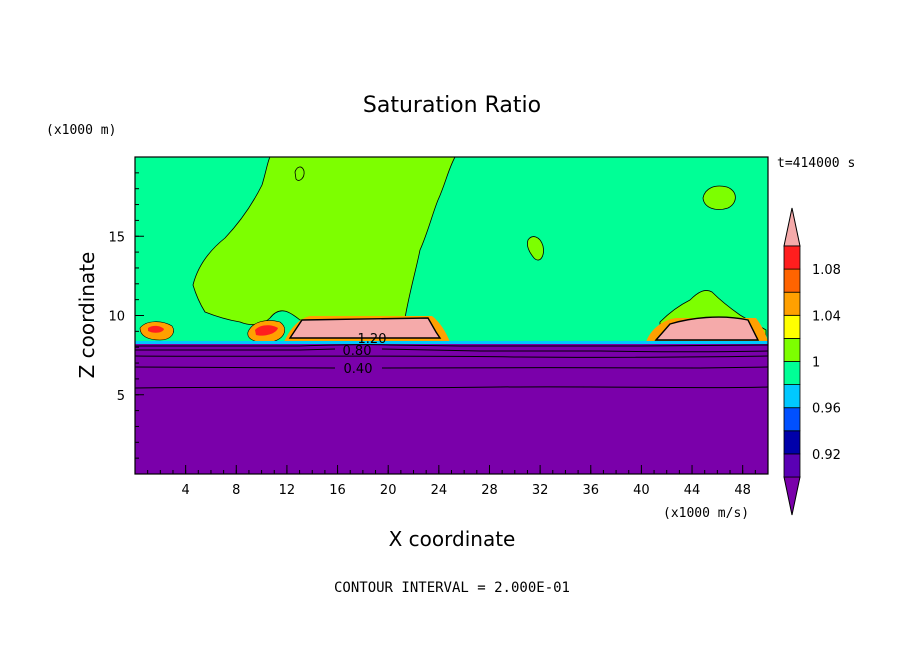  Describe the element at coordinates (826, 455) in the screenshot. I see `colorbar-label: 0.92` at that location.